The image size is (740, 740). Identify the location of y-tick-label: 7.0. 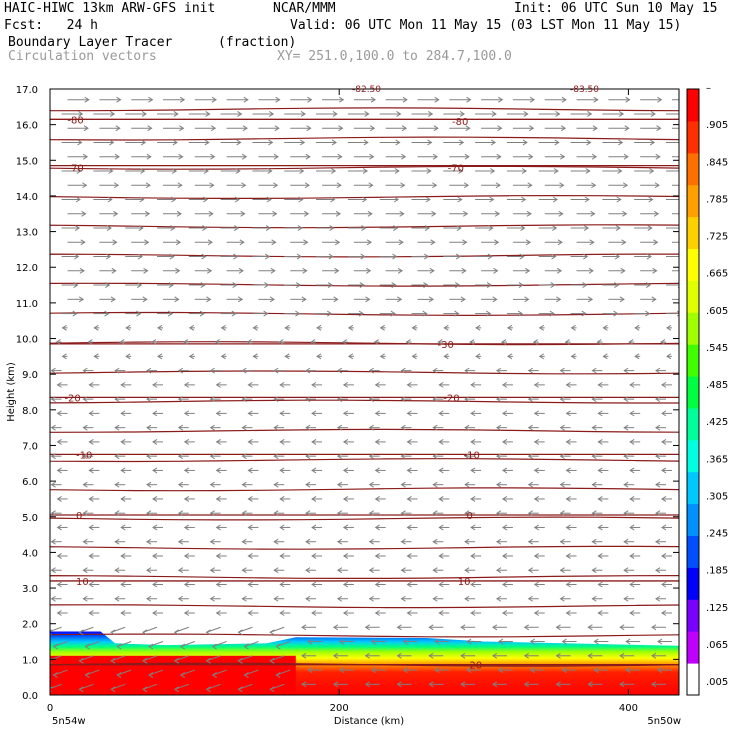
(30, 446).